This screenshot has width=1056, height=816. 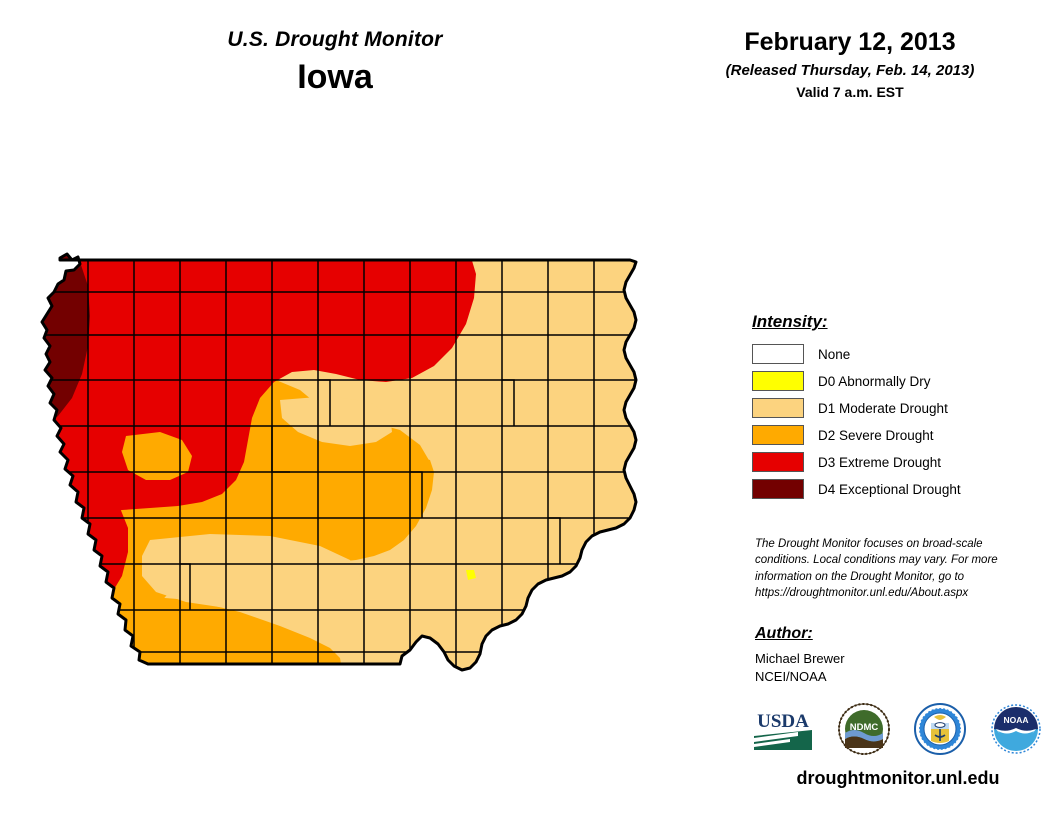 What do you see at coordinates (778, 354) in the screenshot?
I see `legend-swatch-none` at bounding box center [778, 354].